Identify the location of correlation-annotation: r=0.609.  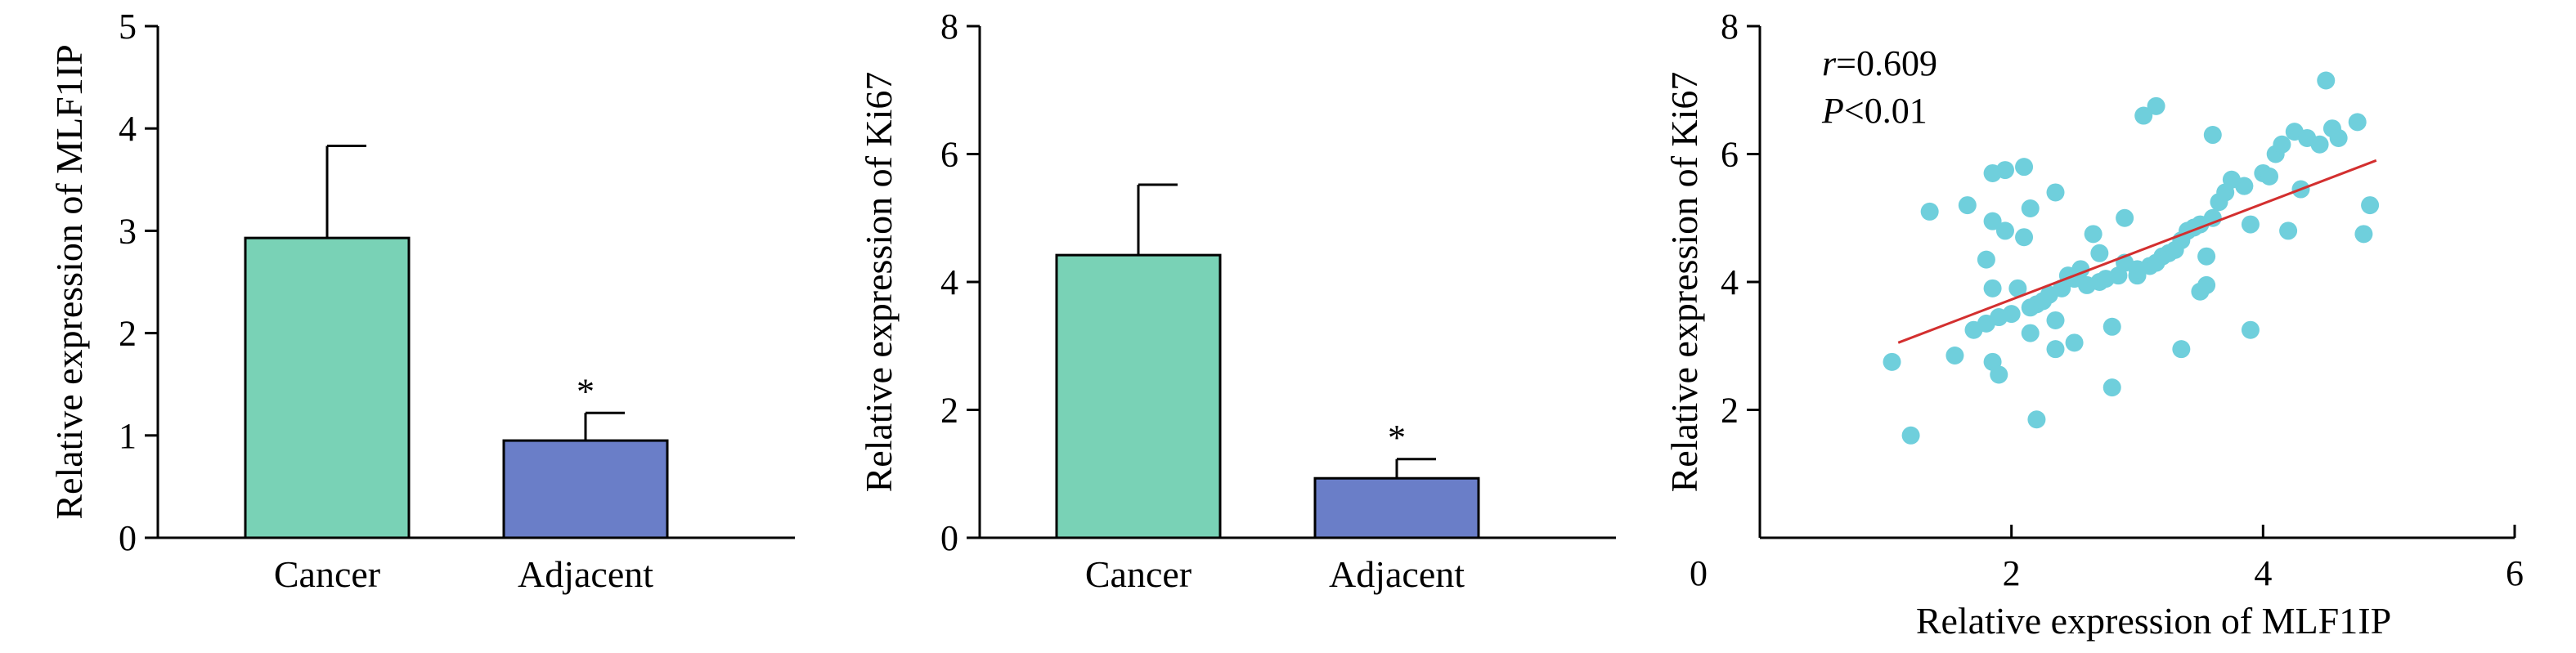
(1879, 63).